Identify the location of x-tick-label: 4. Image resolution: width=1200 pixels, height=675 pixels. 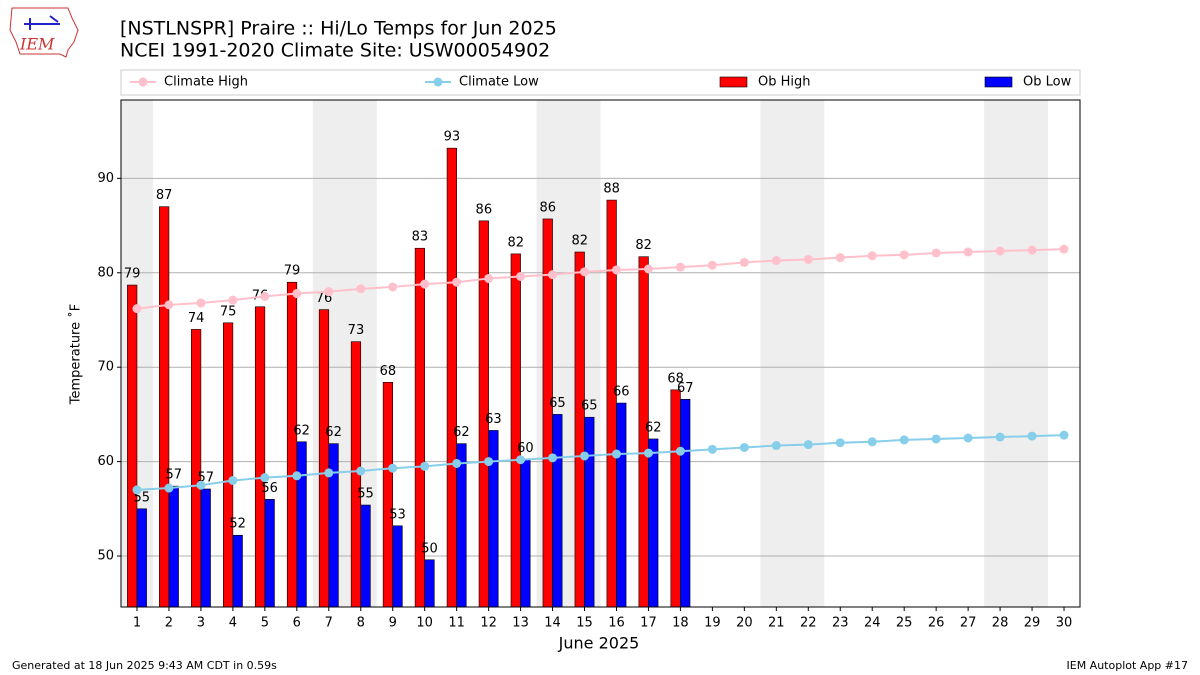
(233, 623).